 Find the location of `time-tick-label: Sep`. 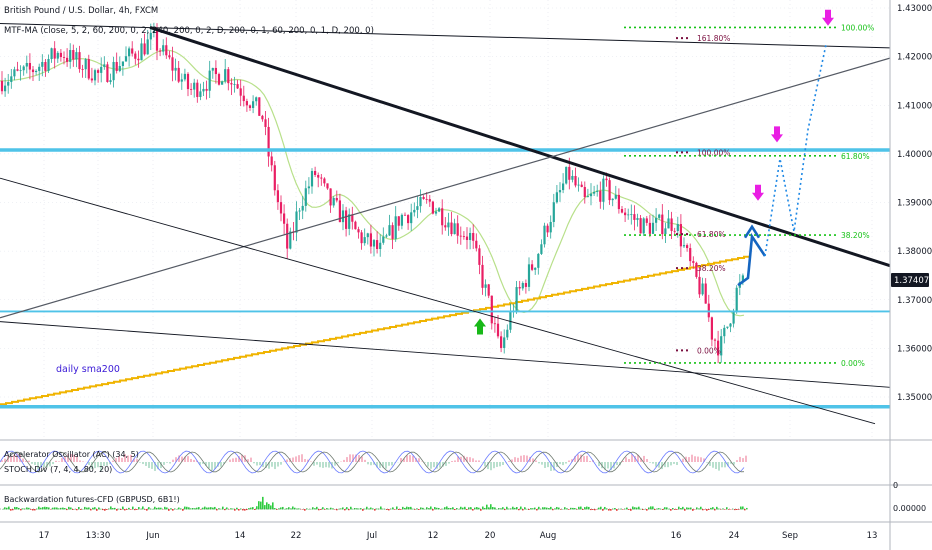

time-tick-label: Sep is located at coordinates (790, 536).